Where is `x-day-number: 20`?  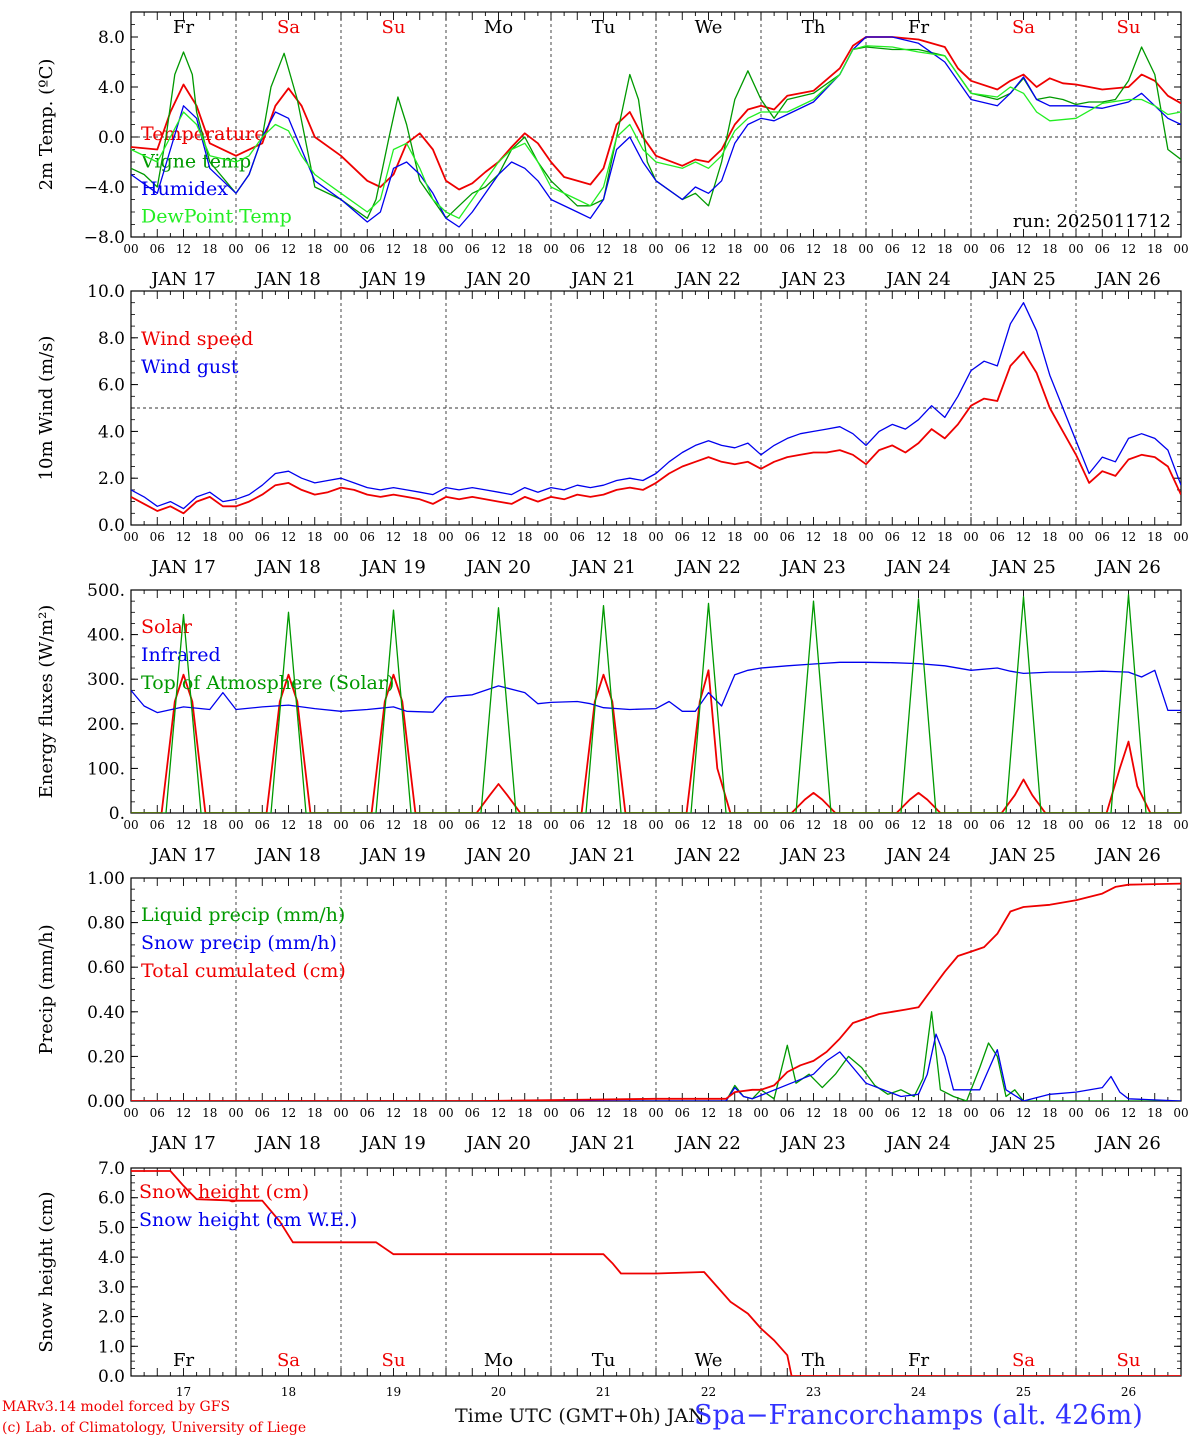
x-day-number: 20 is located at coordinates (498, 1392).